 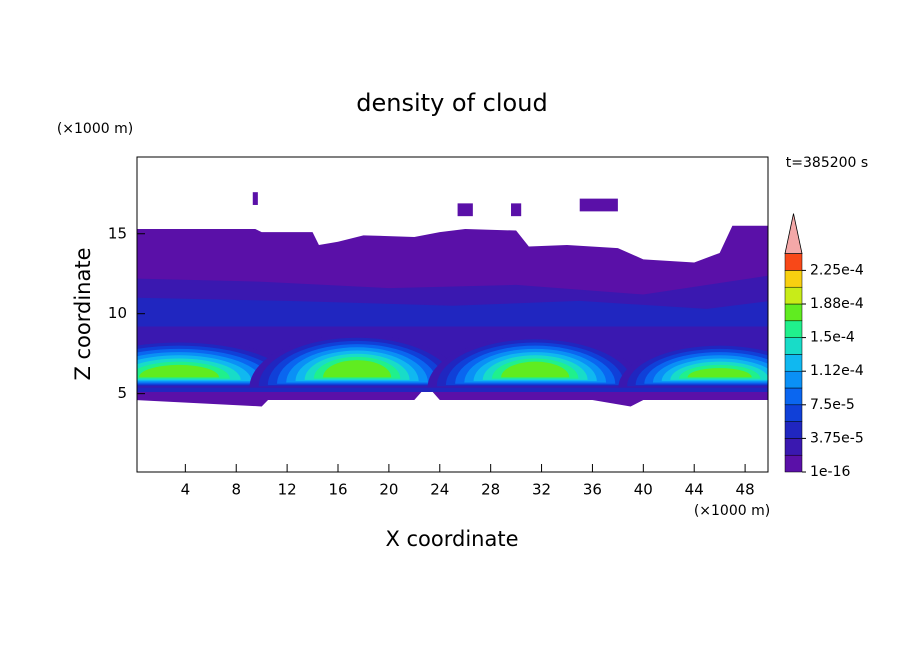 What do you see at coordinates (388, 490) in the screenshot?
I see `x-tick-label: 20` at bounding box center [388, 490].